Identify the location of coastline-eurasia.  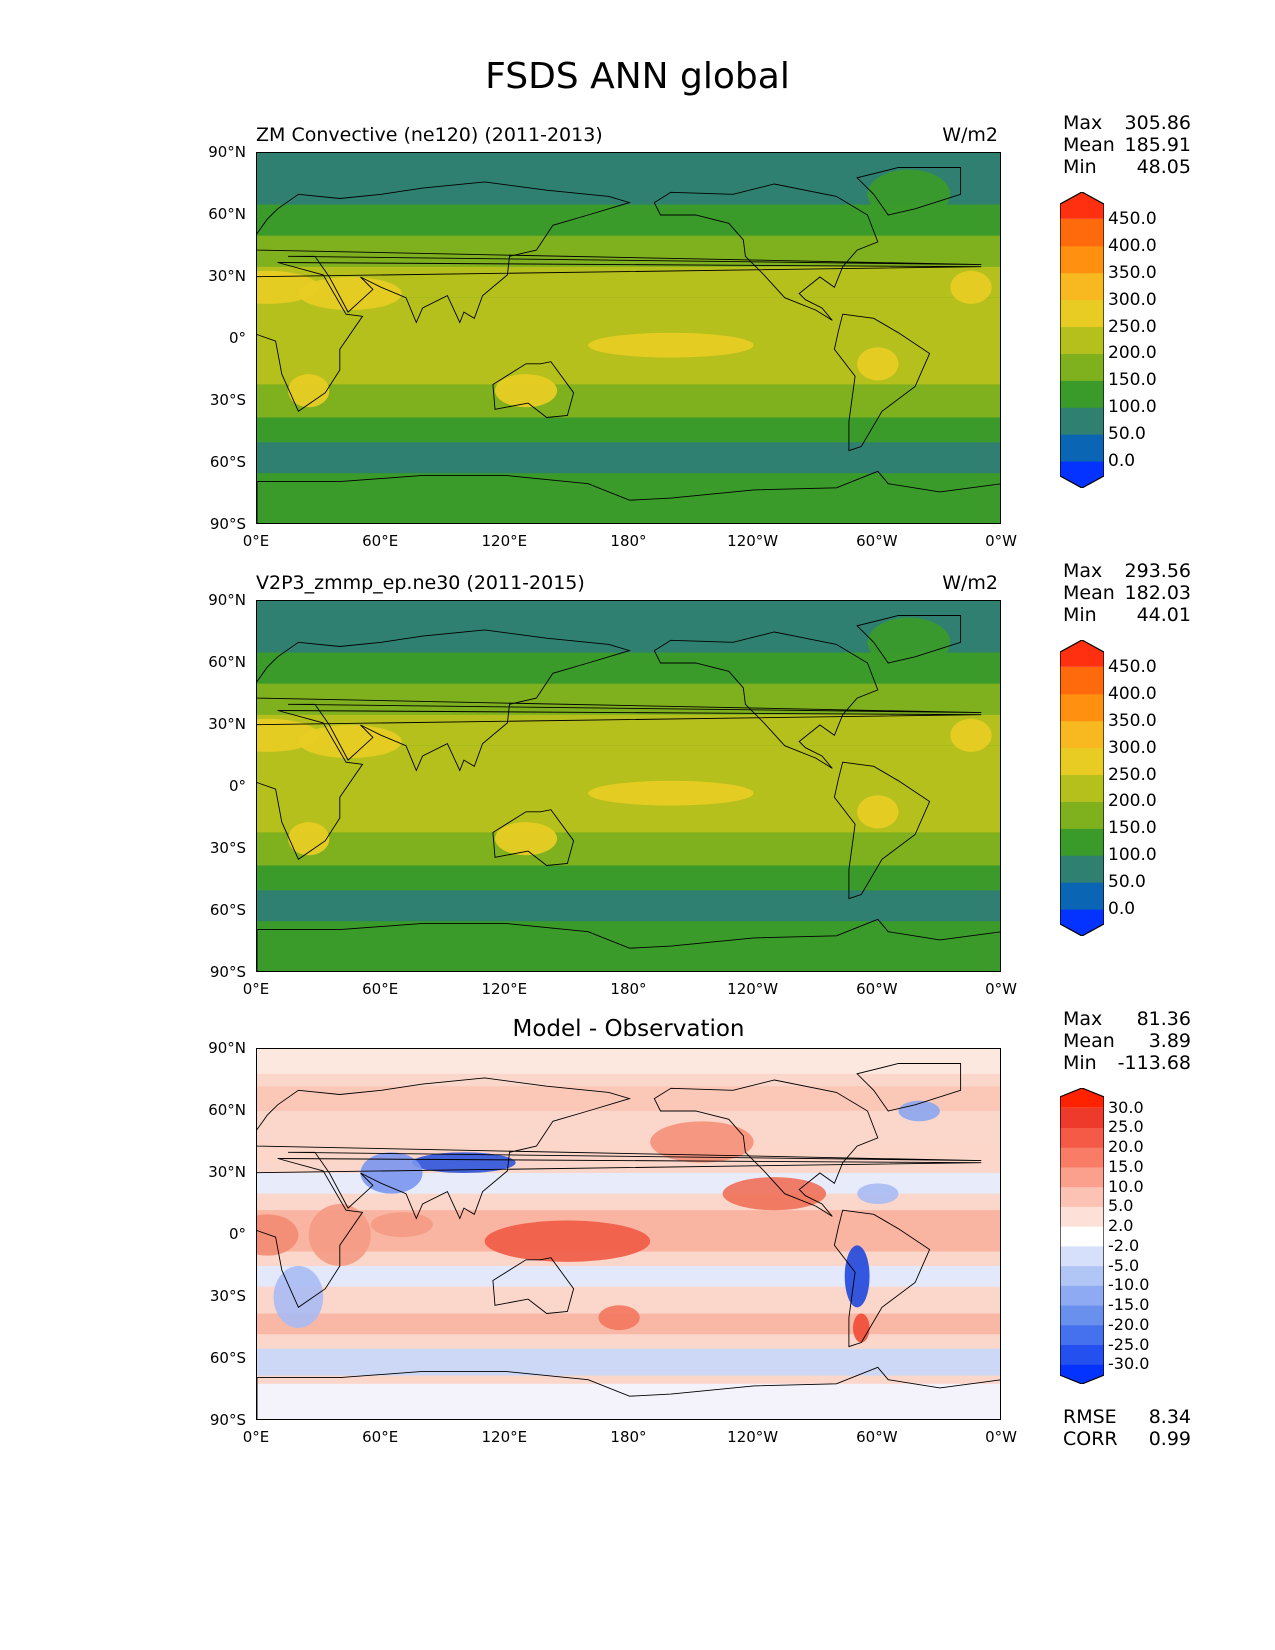
(619, 700).